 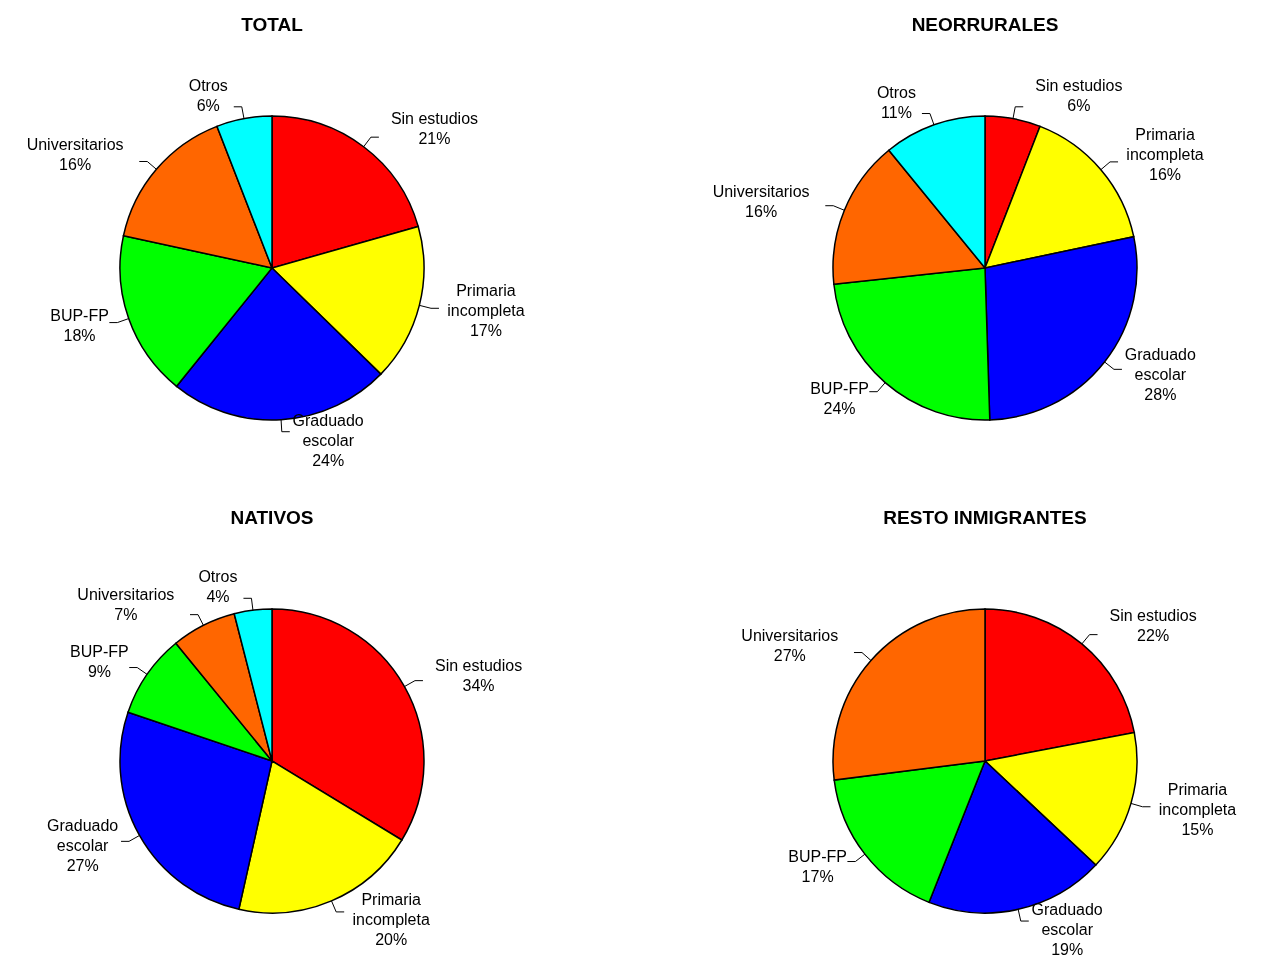 What do you see at coordinates (478, 685) in the screenshot?
I see `data-label: 34%` at bounding box center [478, 685].